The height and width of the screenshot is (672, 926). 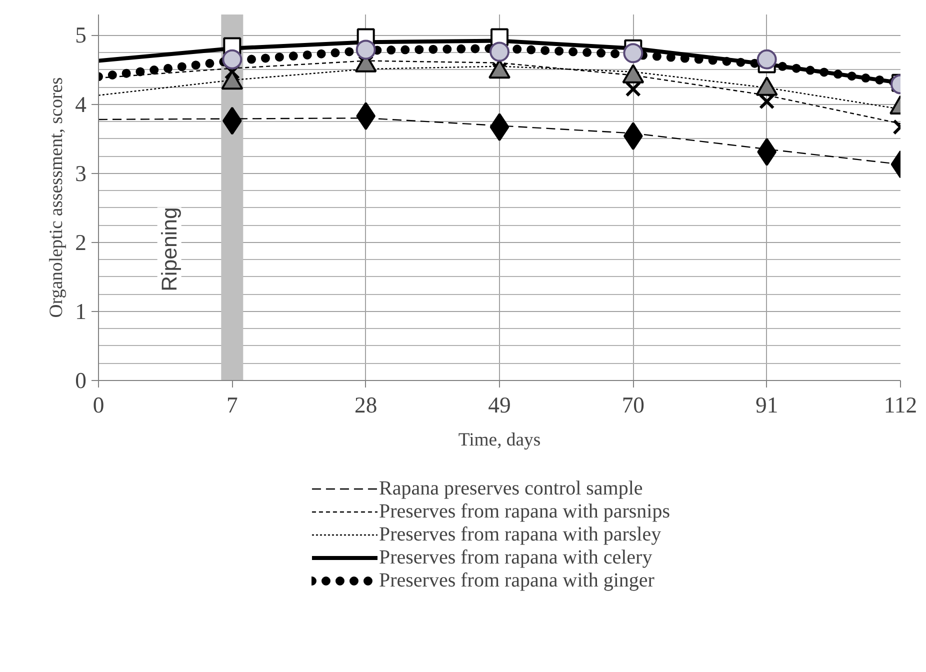 What do you see at coordinates (80, 173) in the screenshot?
I see `y-tick-label: 3` at bounding box center [80, 173].